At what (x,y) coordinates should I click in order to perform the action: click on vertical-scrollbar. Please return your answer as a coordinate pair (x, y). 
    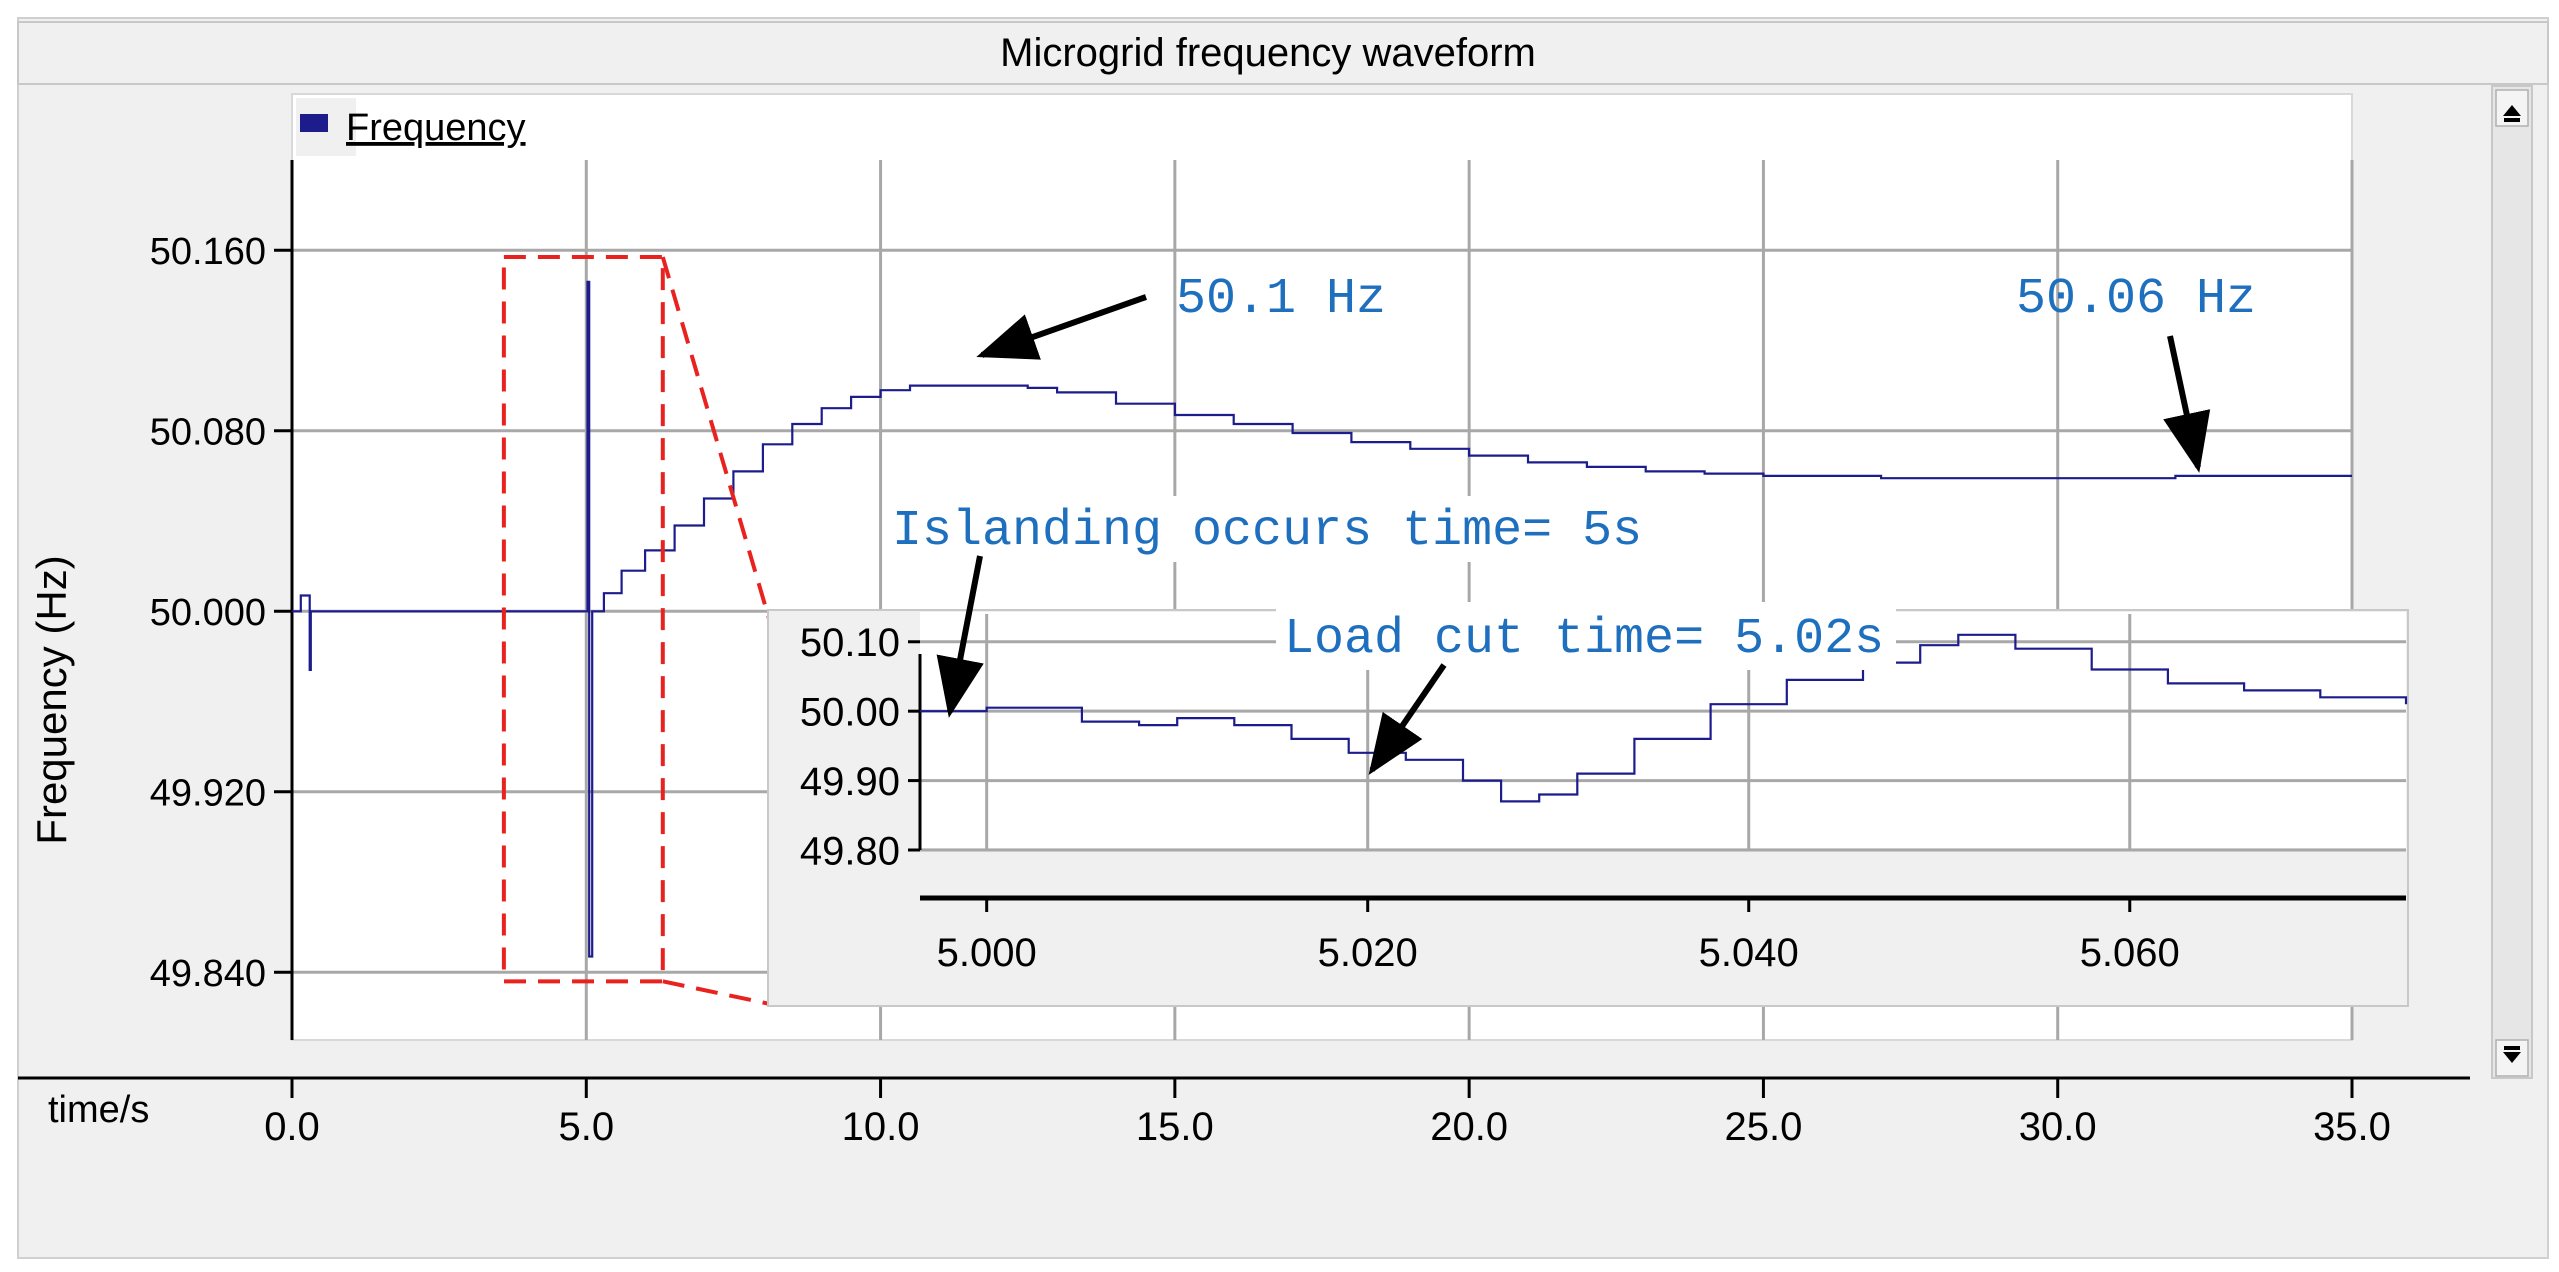
    Looking at the image, I should click on (2512, 582).